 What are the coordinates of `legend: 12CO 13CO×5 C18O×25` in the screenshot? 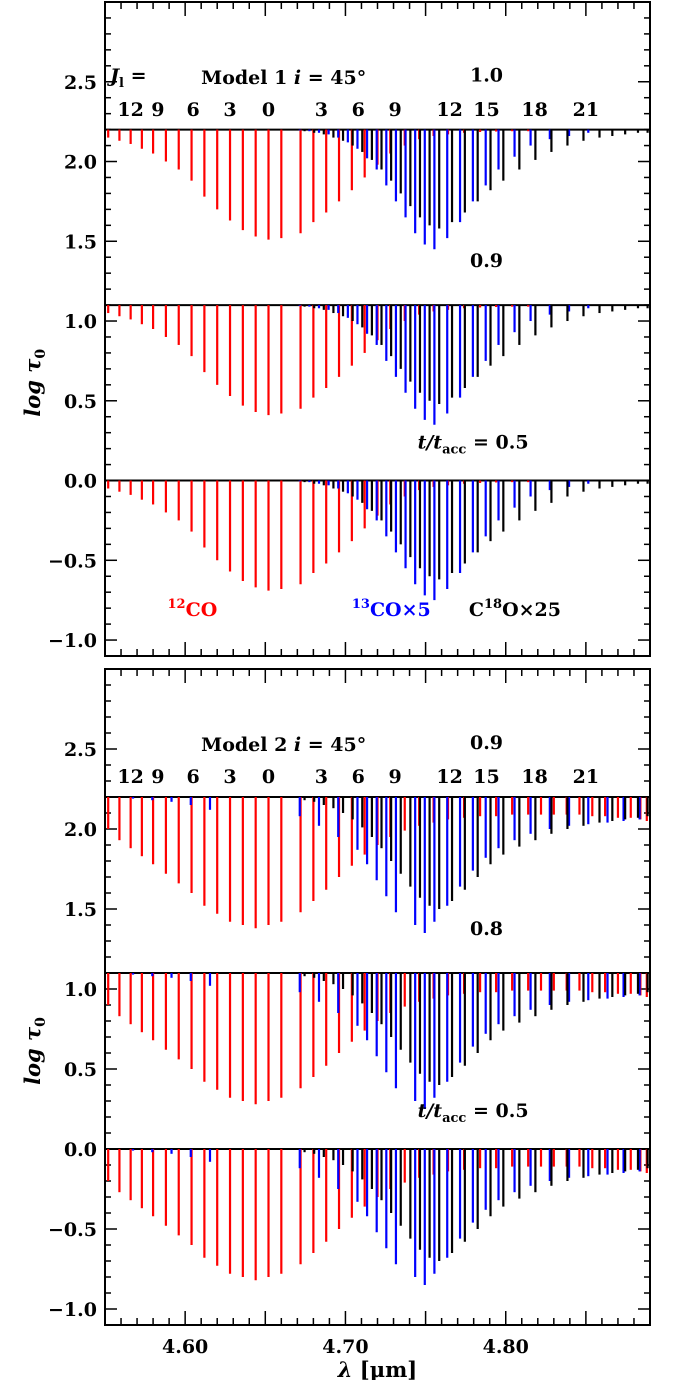 It's located at (364, 609).